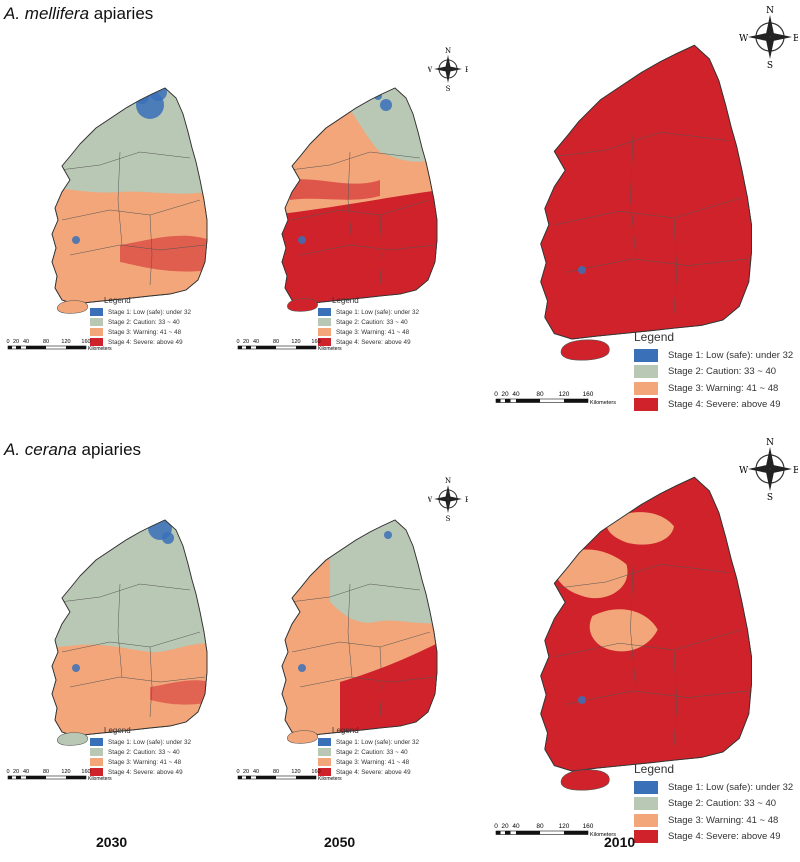 This screenshot has height=862, width=800. Describe the element at coordinates (121, 13) in the screenshot. I see `species-suffix: apiaries` at that location.